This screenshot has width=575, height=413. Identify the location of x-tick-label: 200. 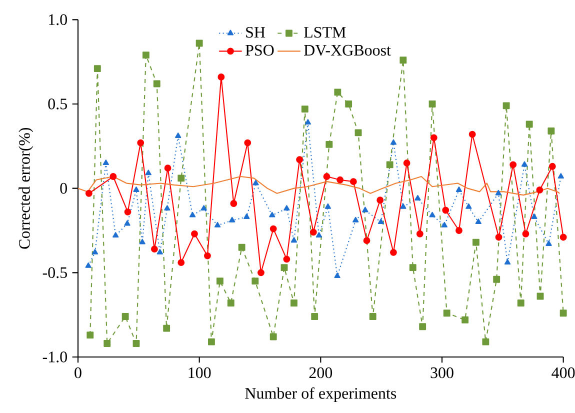
(320, 372).